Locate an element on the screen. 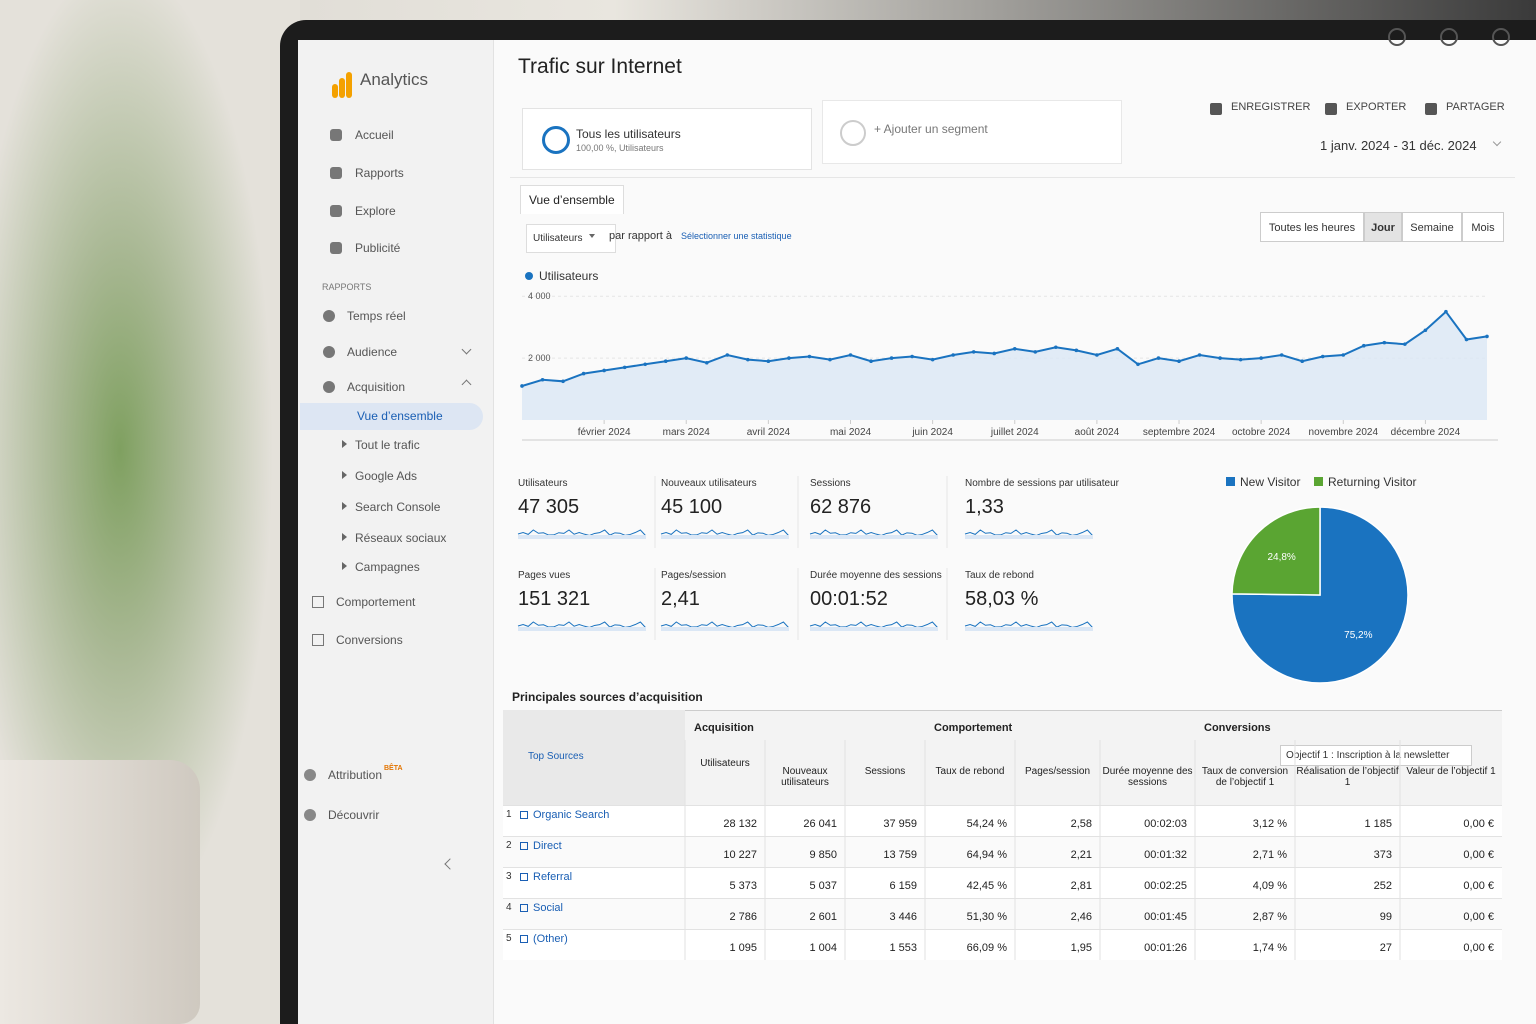 Image resolution: width=1536 pixels, height=1024 pixels. legend-label: New Visitor is located at coordinates (1270, 482).